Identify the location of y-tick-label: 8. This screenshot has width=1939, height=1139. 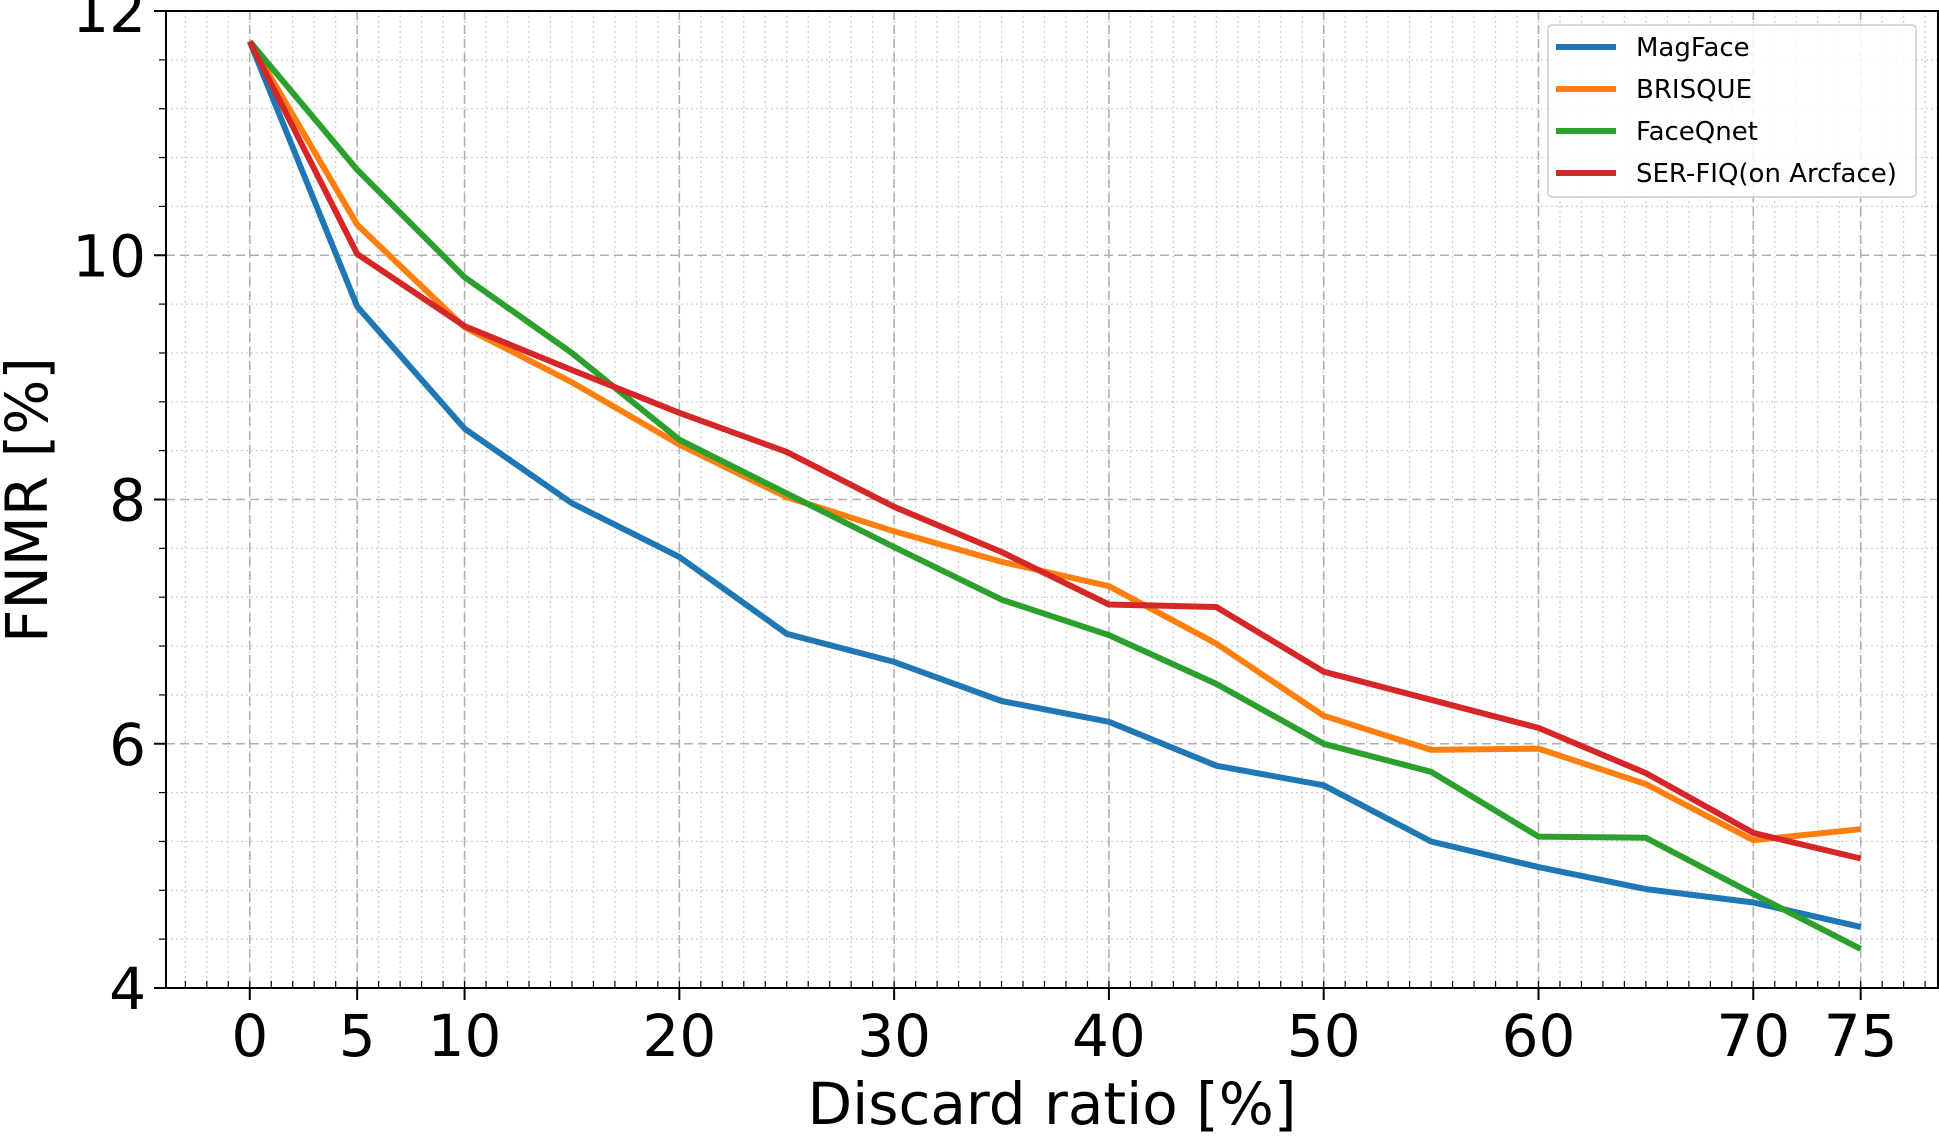
(127, 501).